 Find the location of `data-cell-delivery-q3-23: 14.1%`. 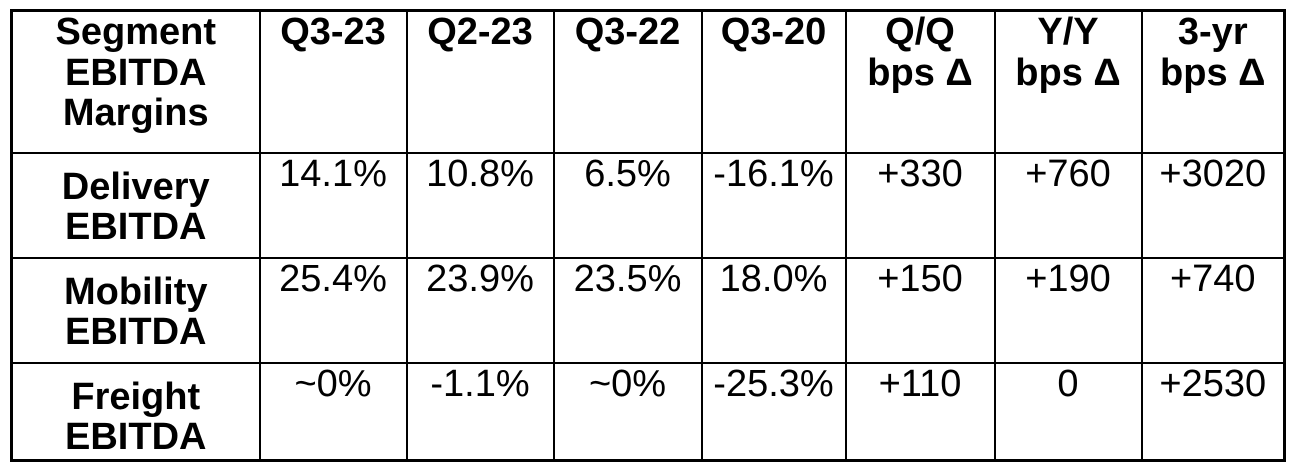

data-cell-delivery-q3-23: 14.1% is located at coordinates (333, 205).